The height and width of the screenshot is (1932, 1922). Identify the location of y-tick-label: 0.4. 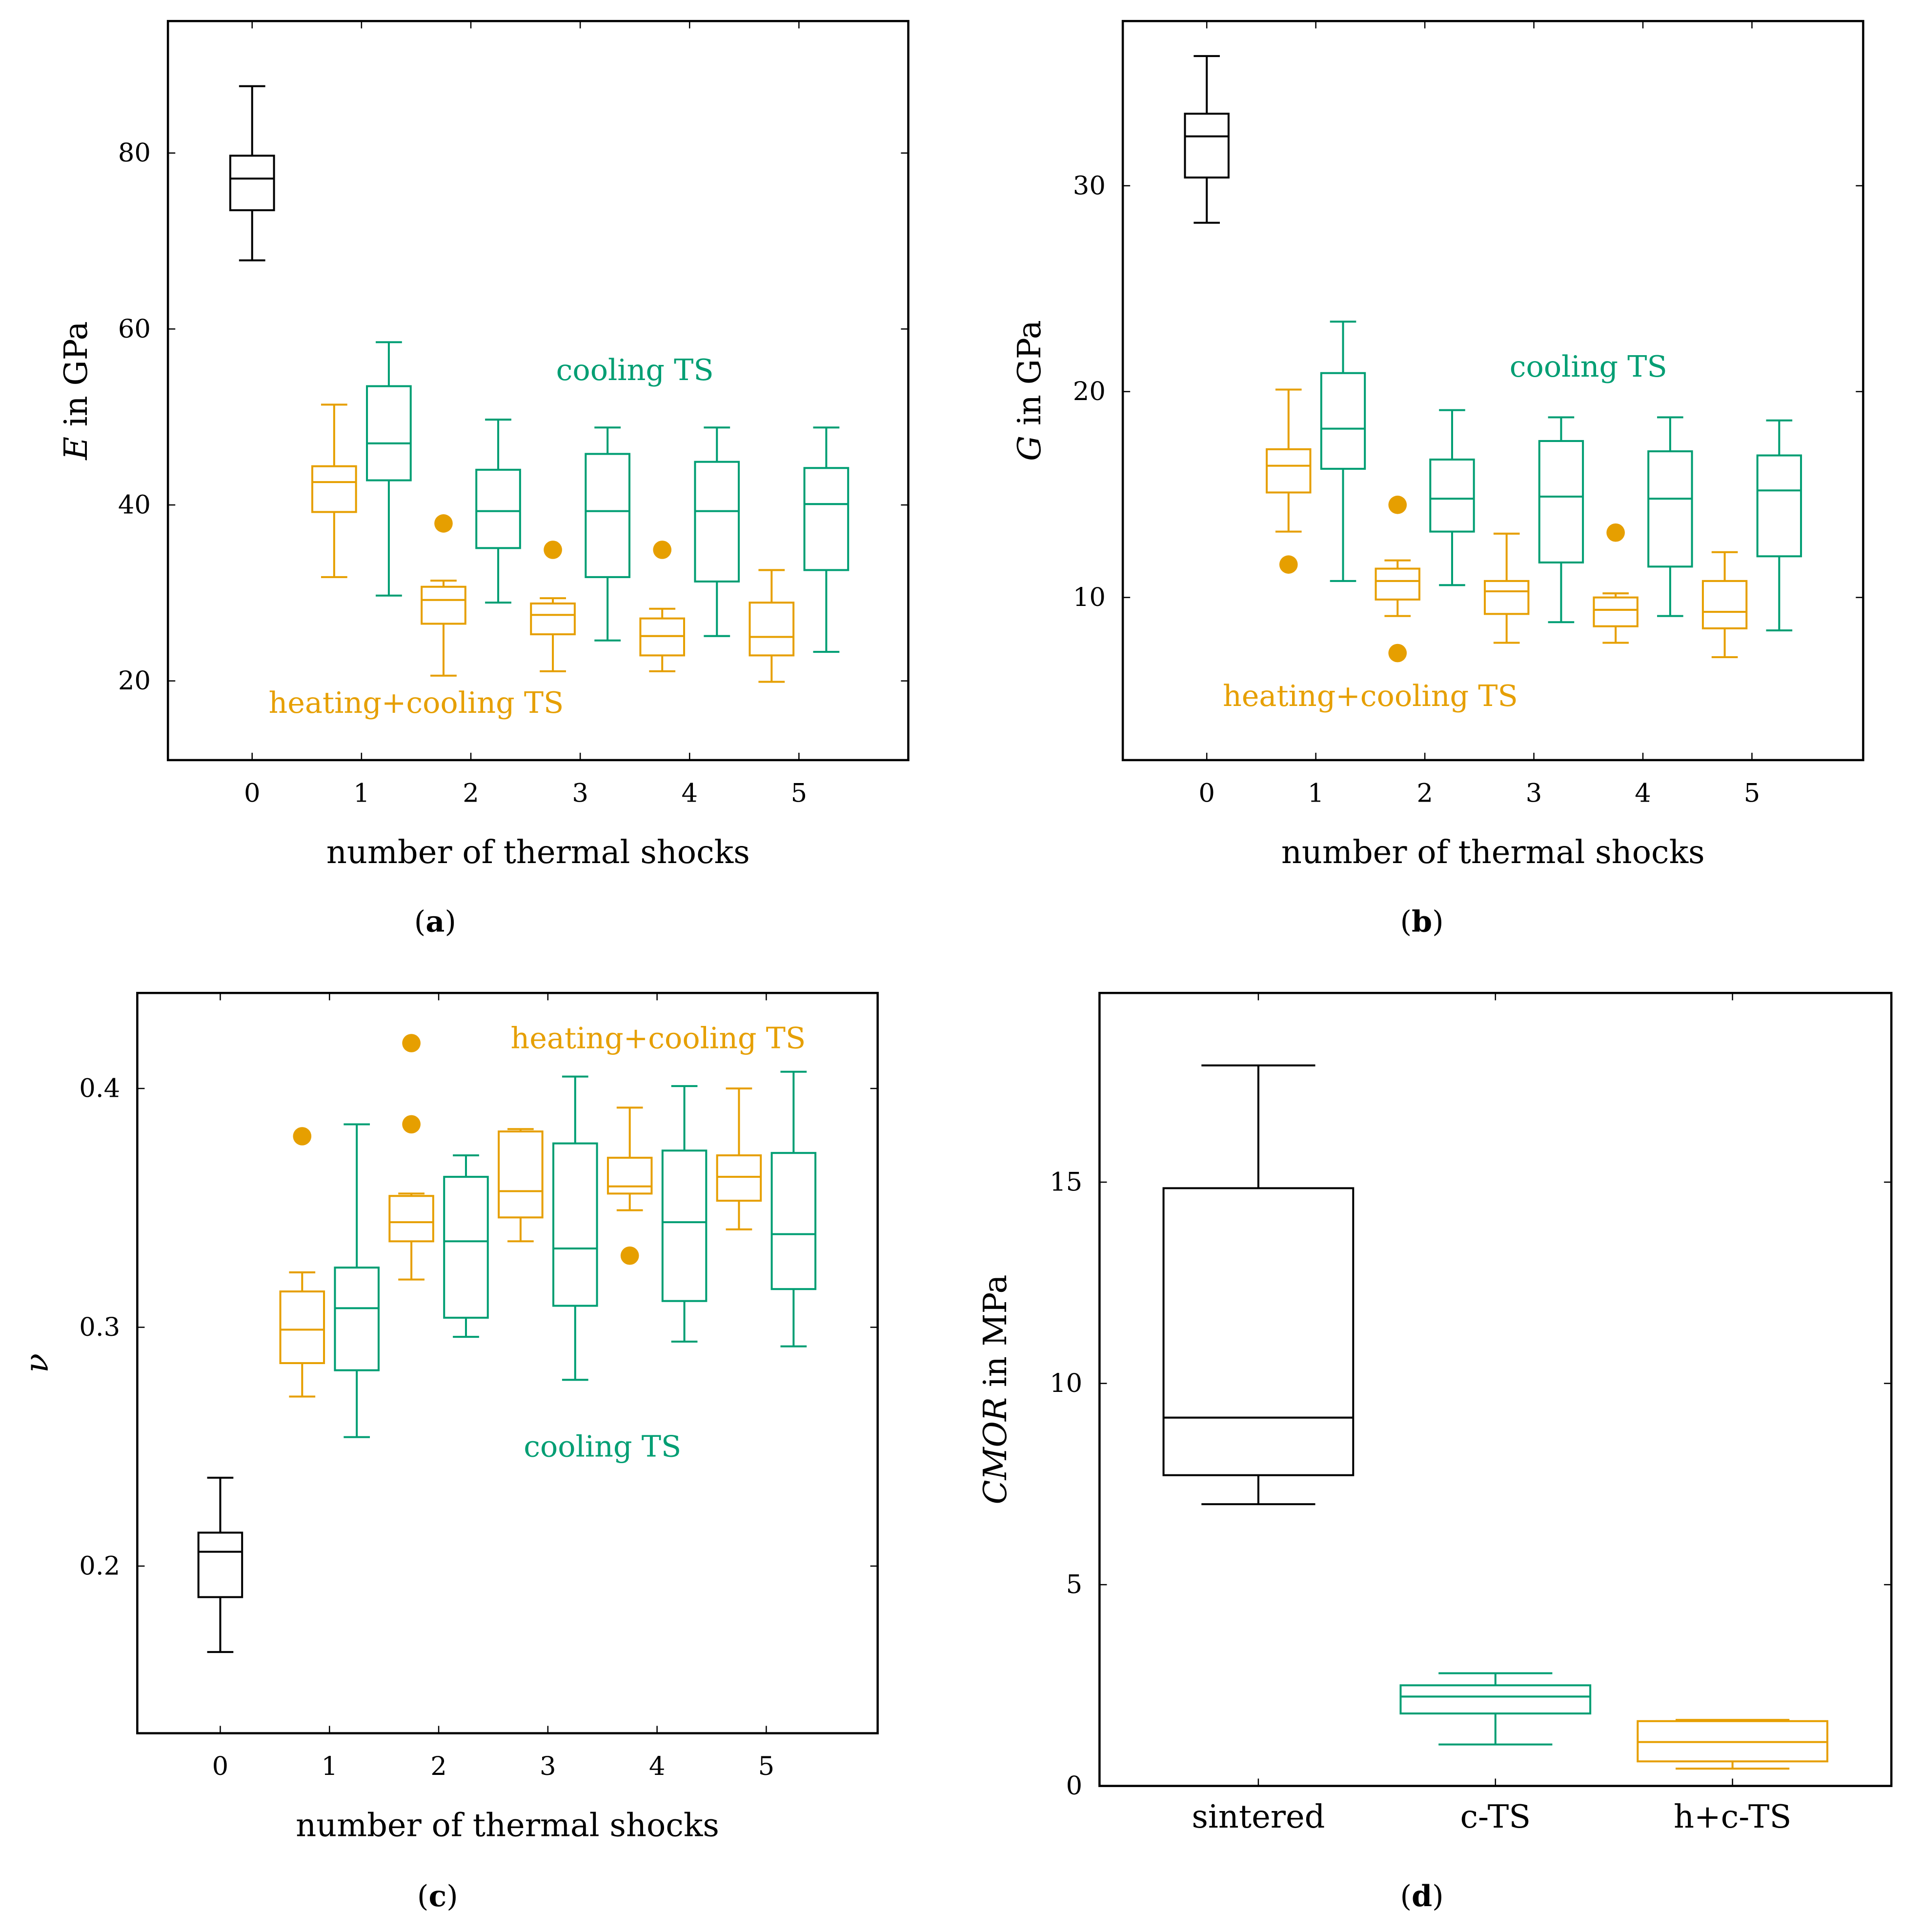
(99, 1089).